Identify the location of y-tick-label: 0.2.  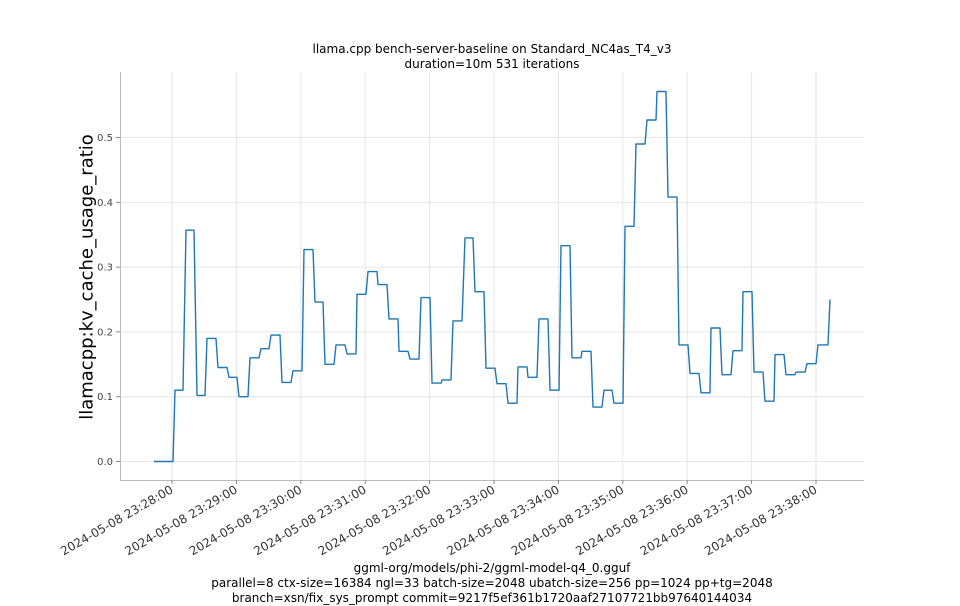
(105, 332).